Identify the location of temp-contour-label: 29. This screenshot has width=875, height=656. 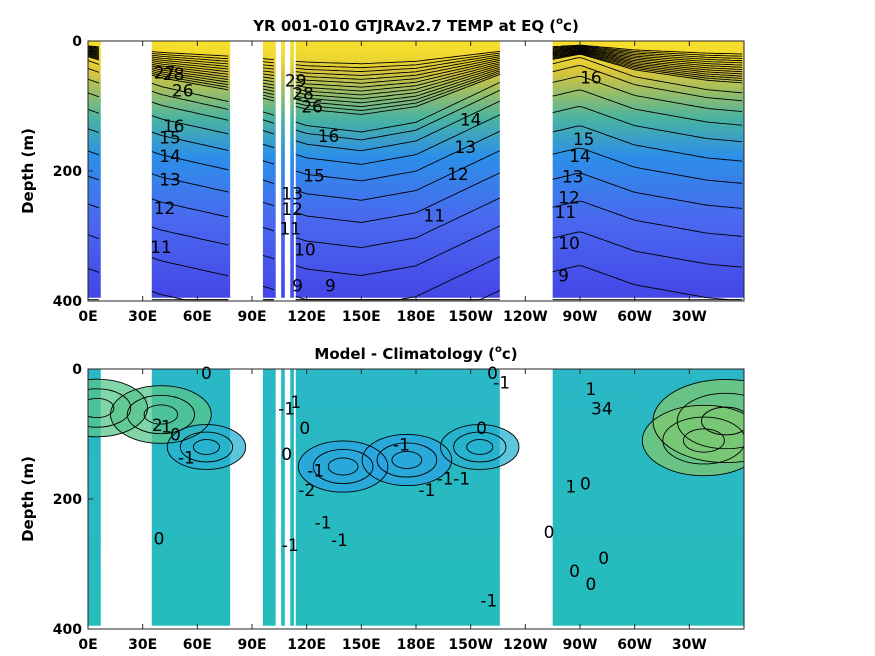
(296, 82).